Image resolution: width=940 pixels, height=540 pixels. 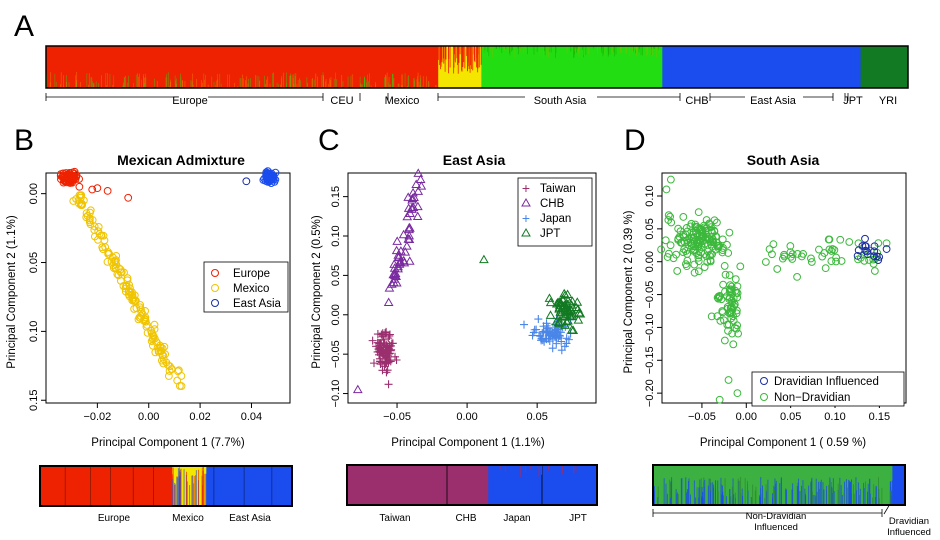 I want to click on label-europe: Europe, so click(x=189, y=101).